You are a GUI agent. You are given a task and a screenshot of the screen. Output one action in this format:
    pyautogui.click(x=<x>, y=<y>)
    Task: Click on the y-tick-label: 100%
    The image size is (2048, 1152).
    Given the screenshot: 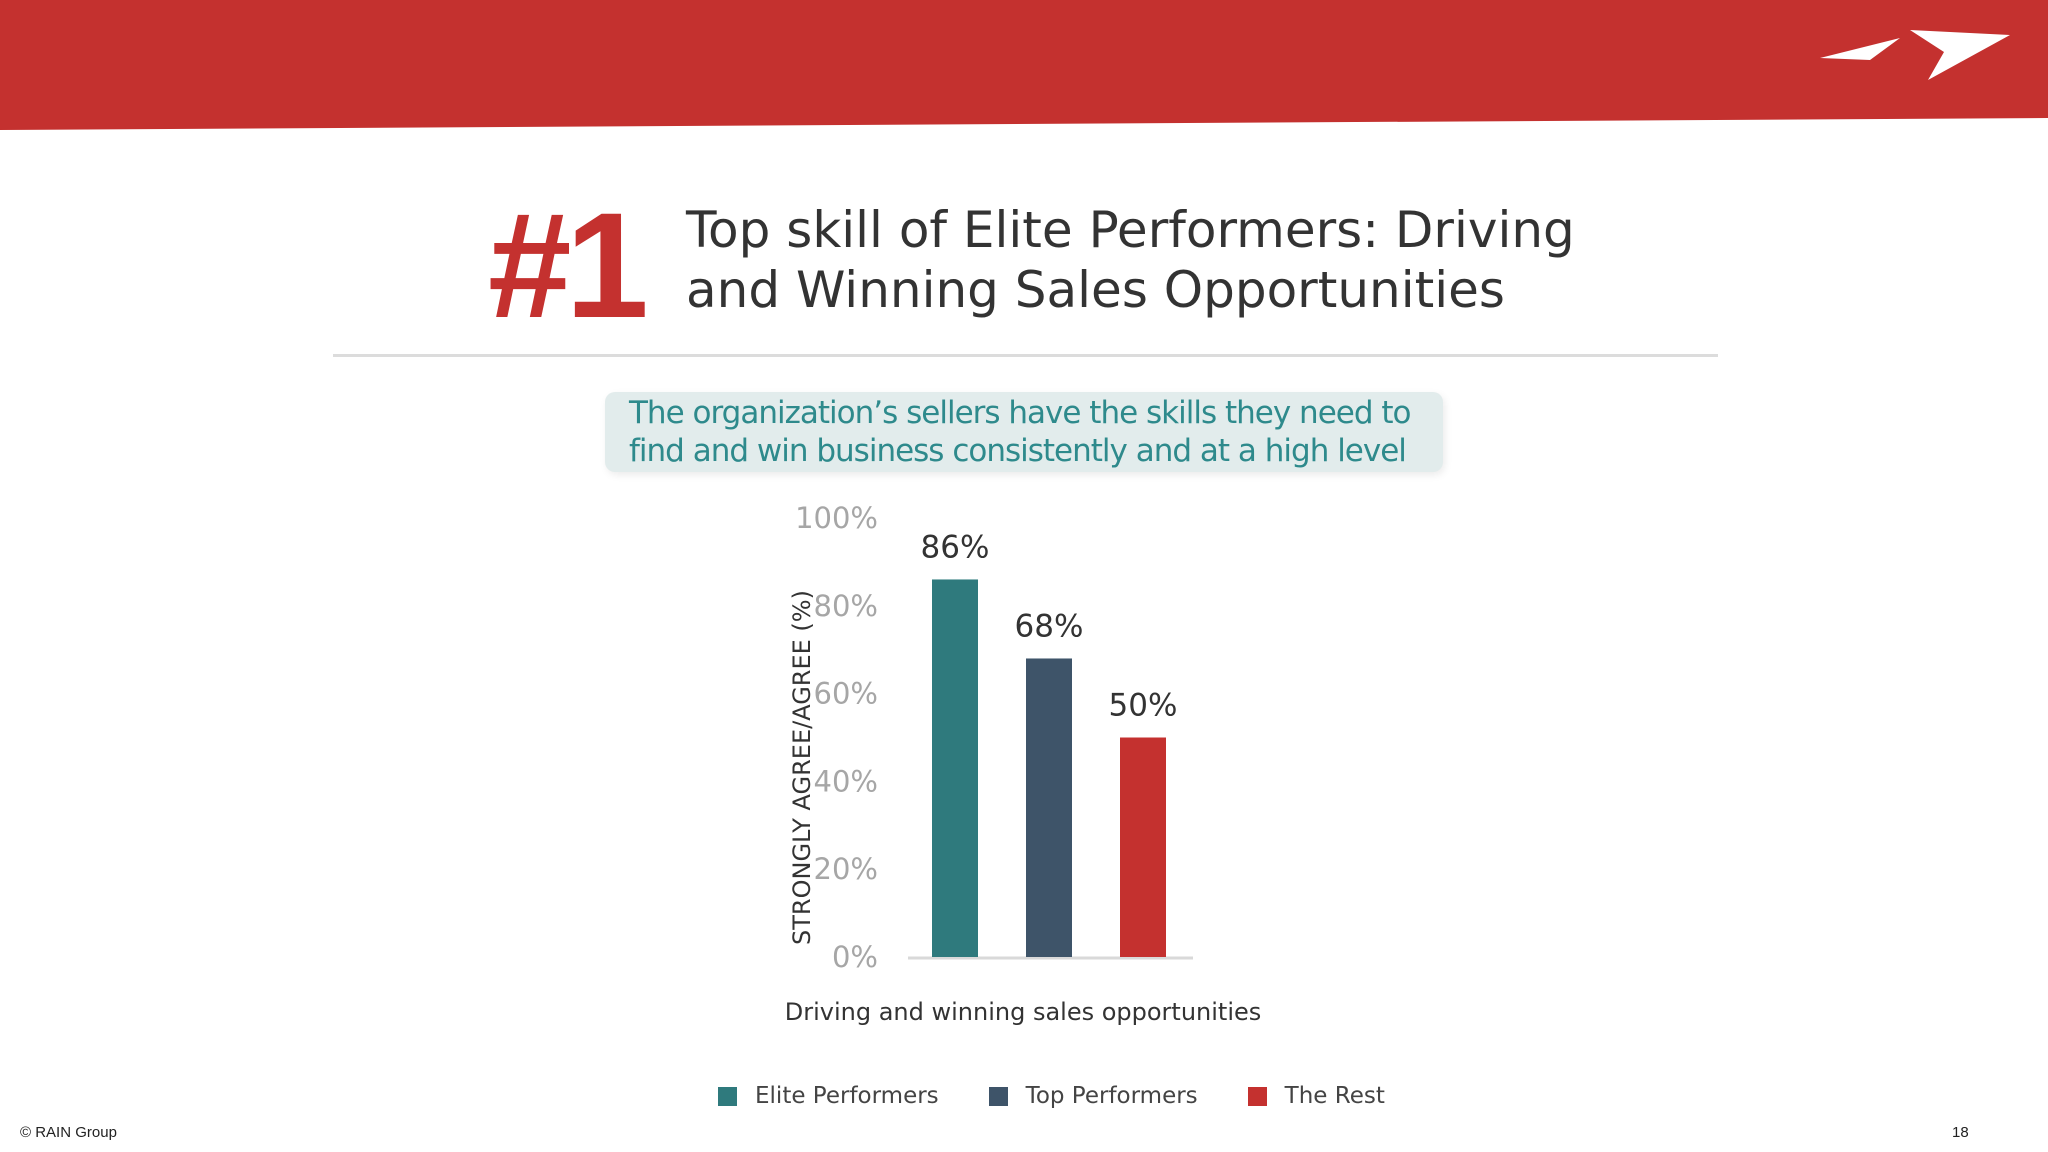 What is the action you would take?
    pyautogui.click(x=836, y=518)
    